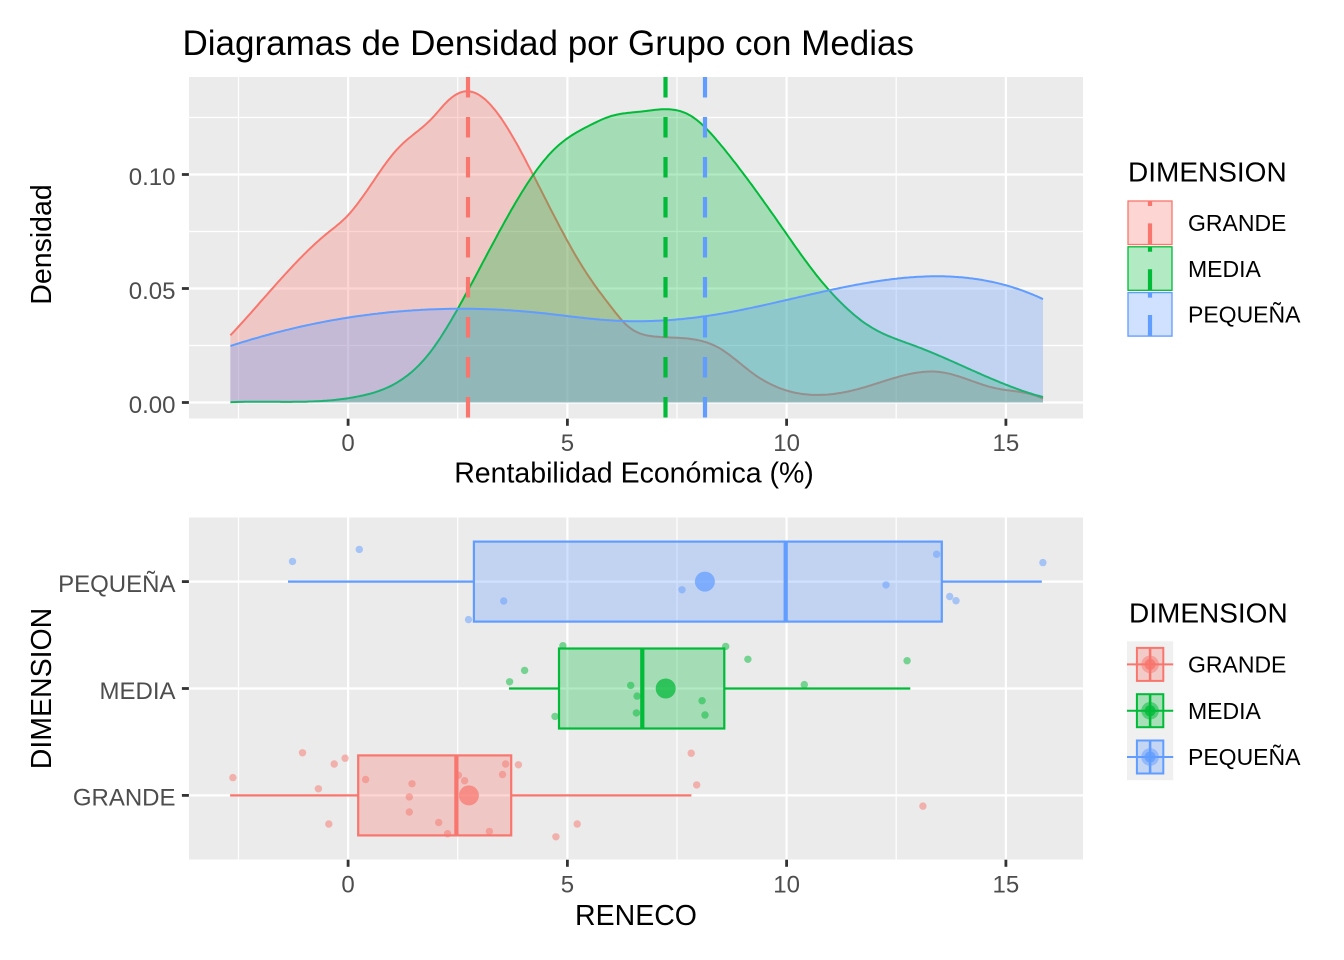  I want to click on svg-text: 0.05, so click(152, 291).